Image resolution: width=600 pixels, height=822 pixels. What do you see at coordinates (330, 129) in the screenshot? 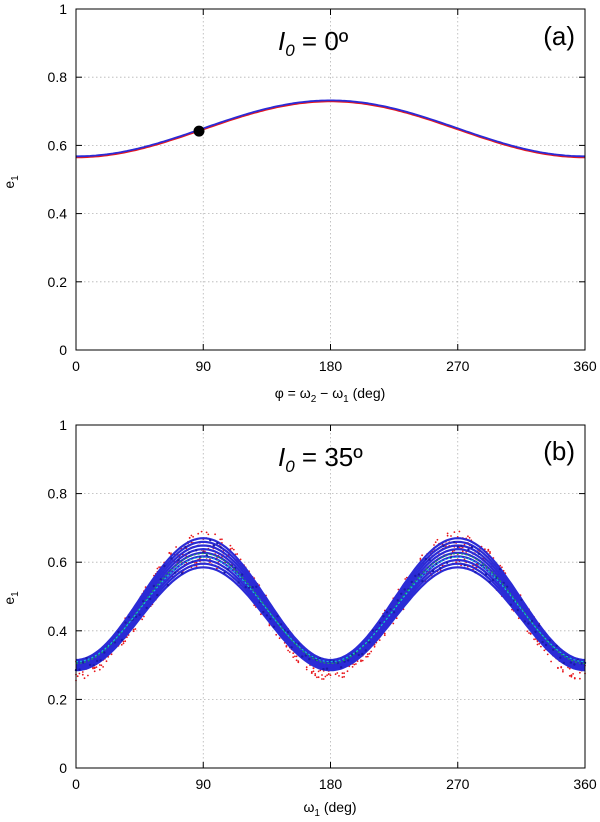
I see `series-line-red` at bounding box center [330, 129].